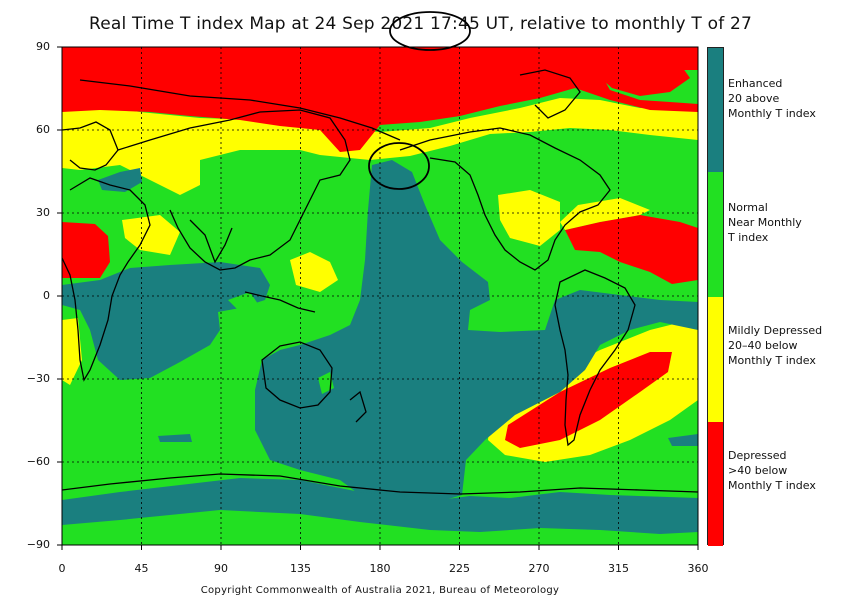 Image resolution: width=841 pixels, height=600 pixels. What do you see at coordinates (245, 305) in the screenshot?
I see `region-normal-indonesia` at bounding box center [245, 305].